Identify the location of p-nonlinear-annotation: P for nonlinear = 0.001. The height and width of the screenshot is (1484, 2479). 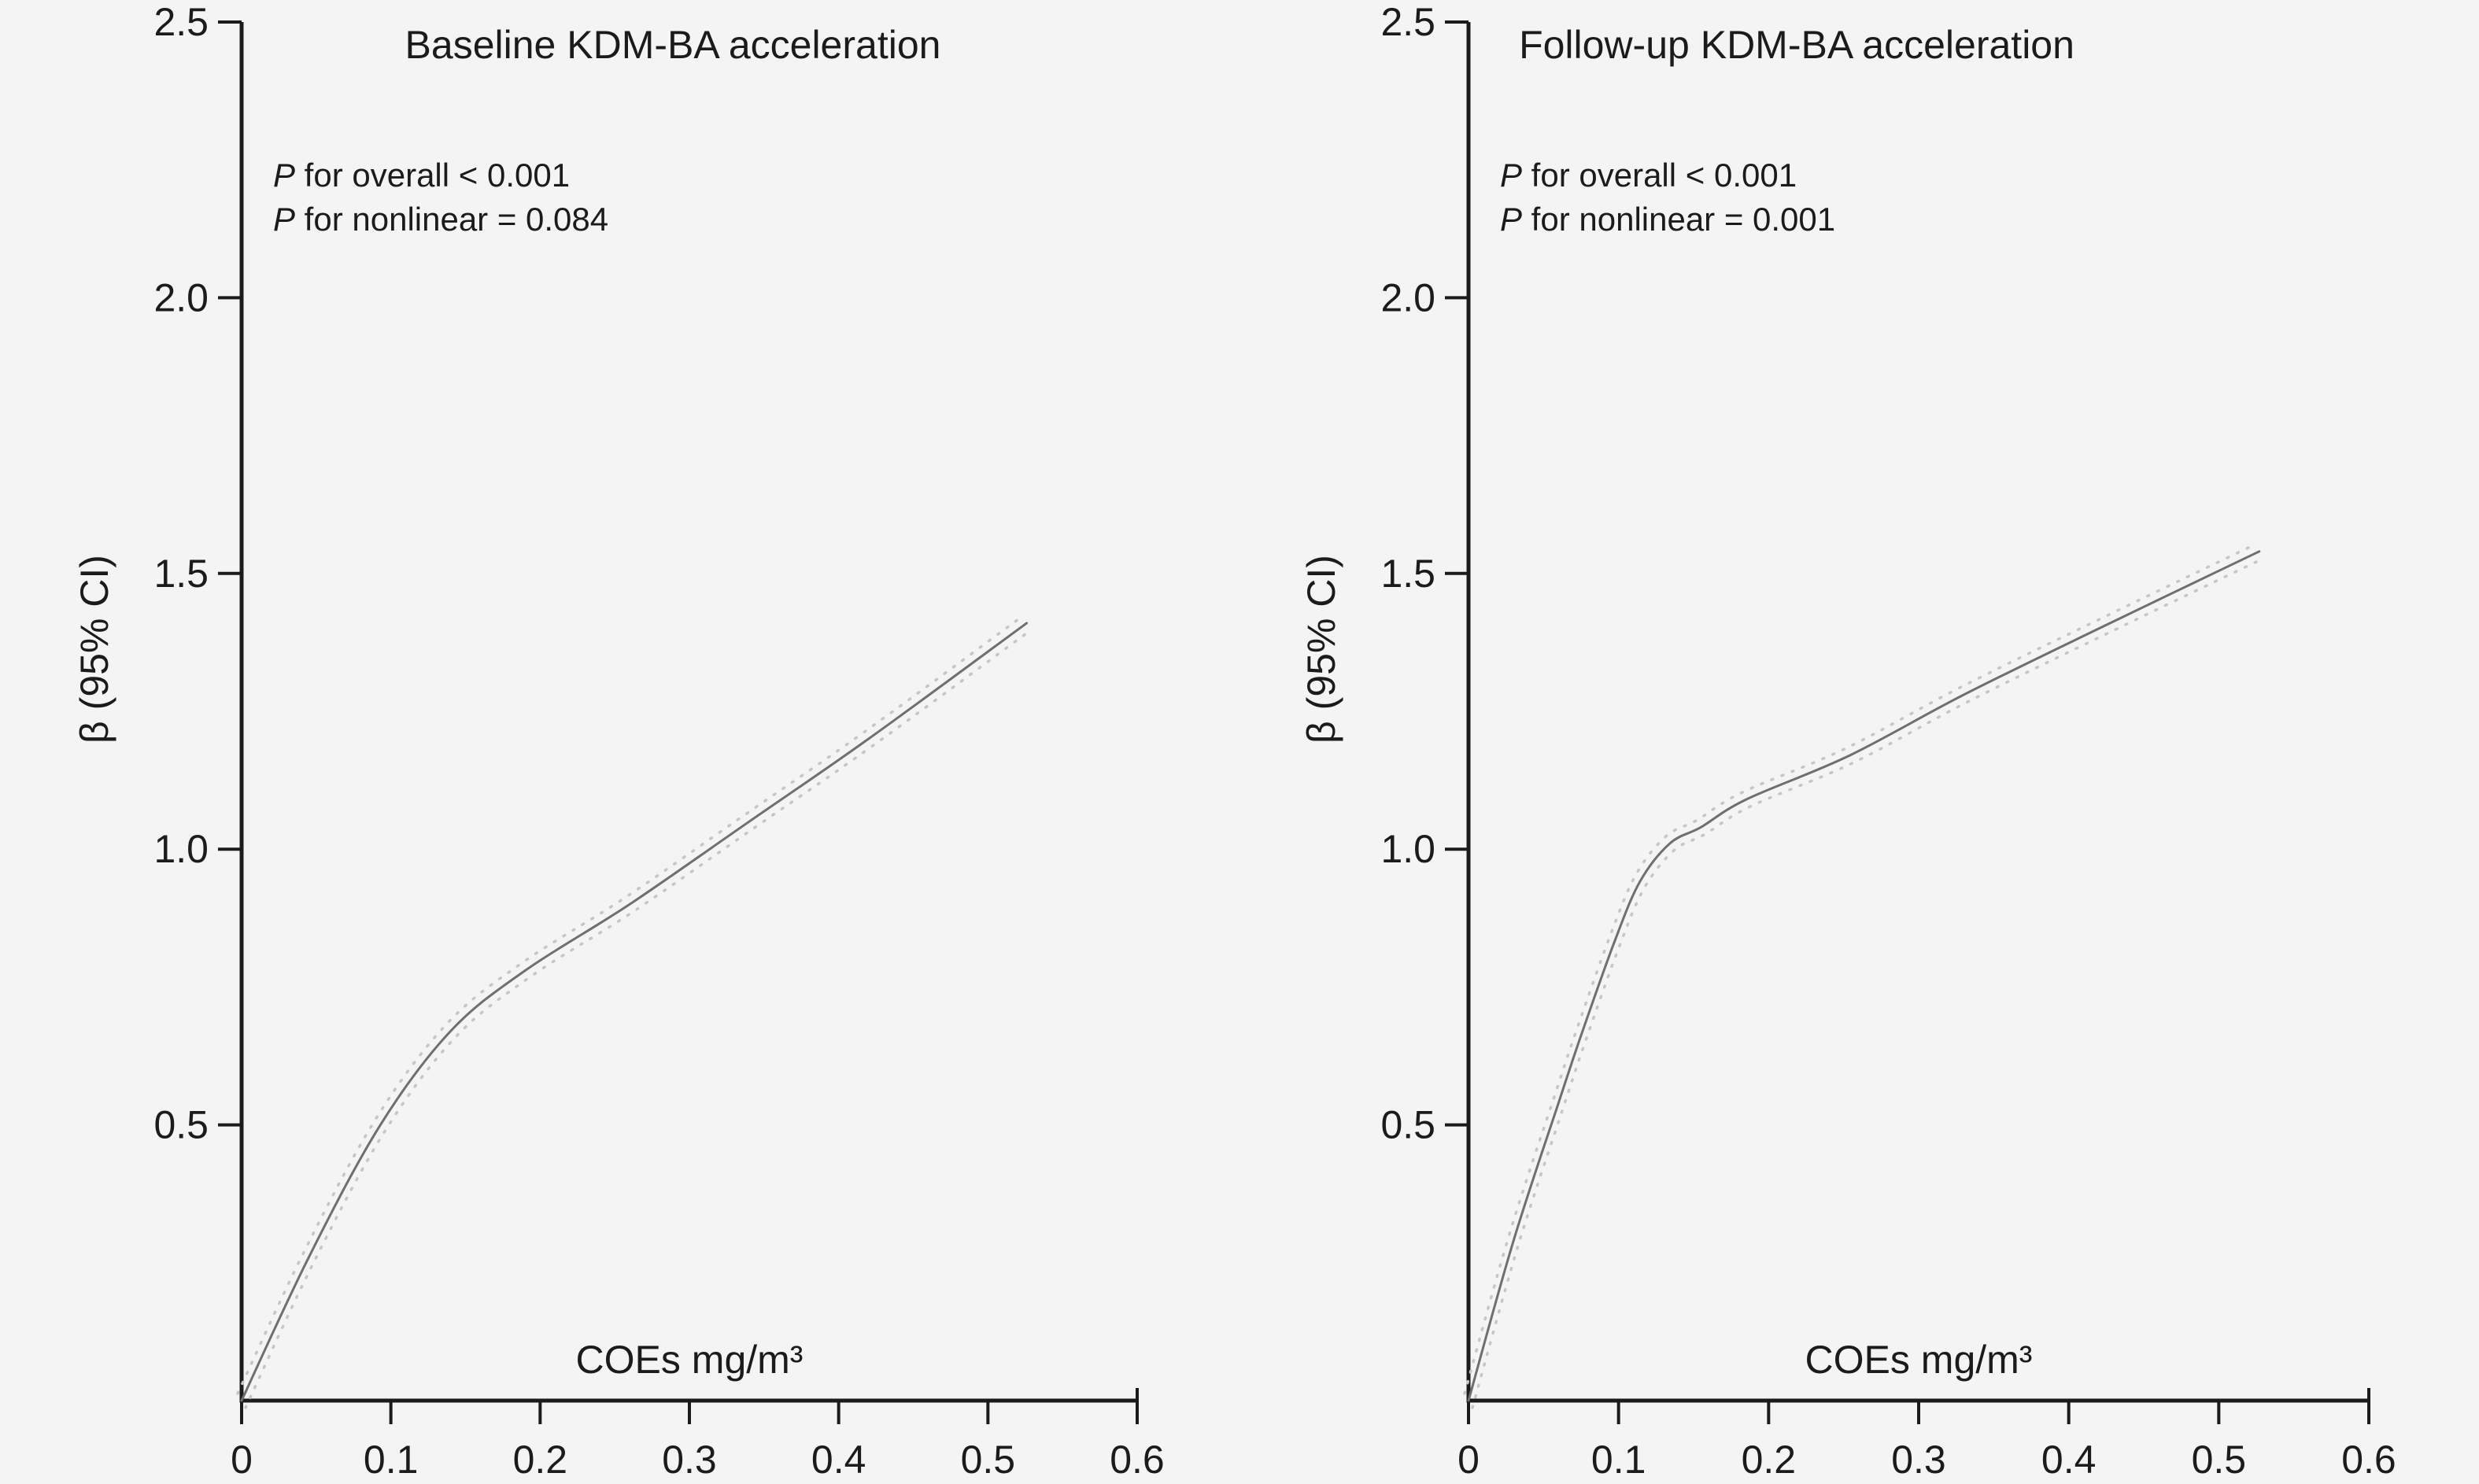
(1667, 219).